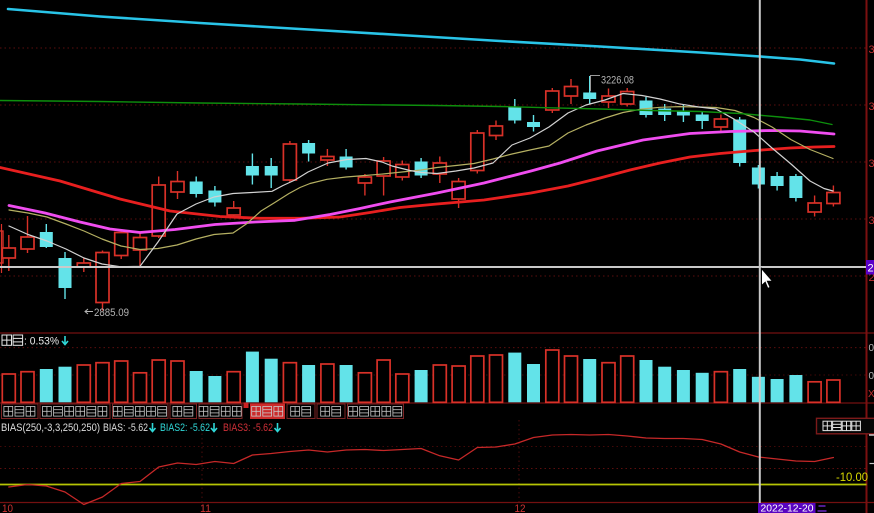 This screenshot has width=874, height=513. I want to click on svg-text: BIAS(250,-3,3,250,250), so click(50, 428).